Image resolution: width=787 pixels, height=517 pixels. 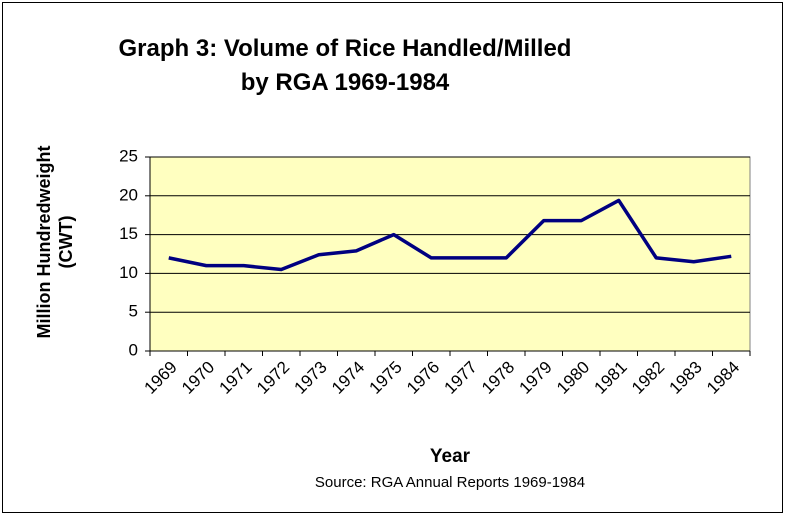 What do you see at coordinates (128, 272) in the screenshot?
I see `y-tick-label: 10` at bounding box center [128, 272].